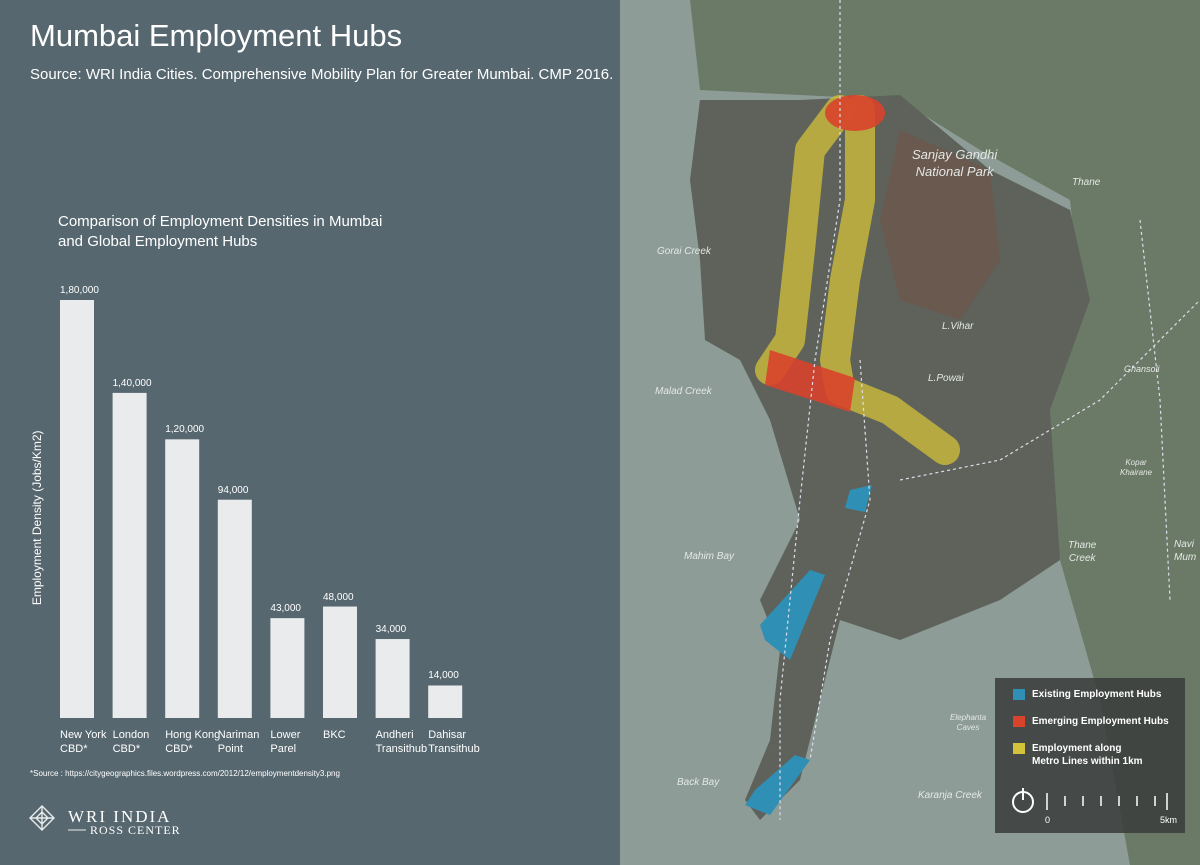 Image resolution: width=1200 pixels, height=865 pixels. Describe the element at coordinates (946, 378) in the screenshot. I see `place-label: L.Powai` at that location.